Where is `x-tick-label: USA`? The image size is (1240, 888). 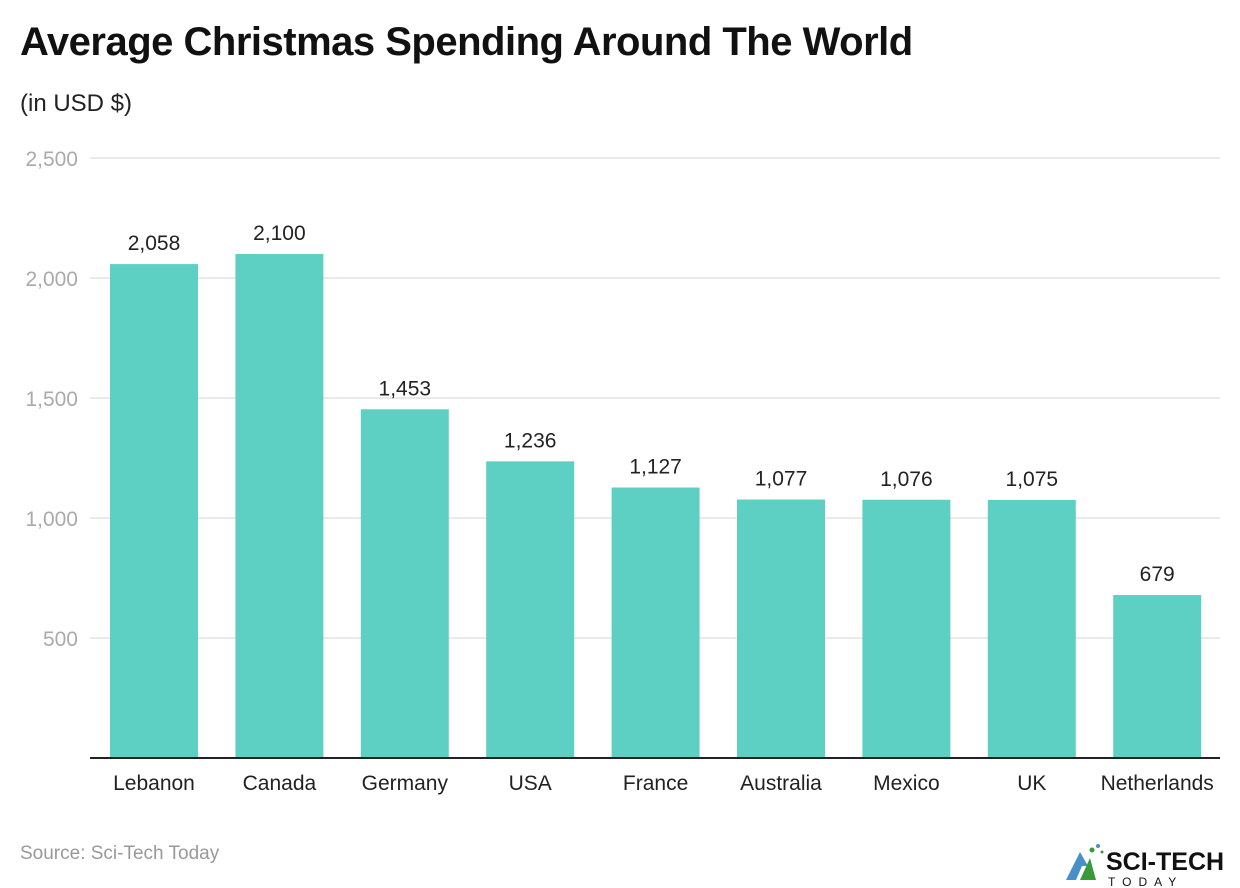
x-tick-label: USA is located at coordinates (530, 783).